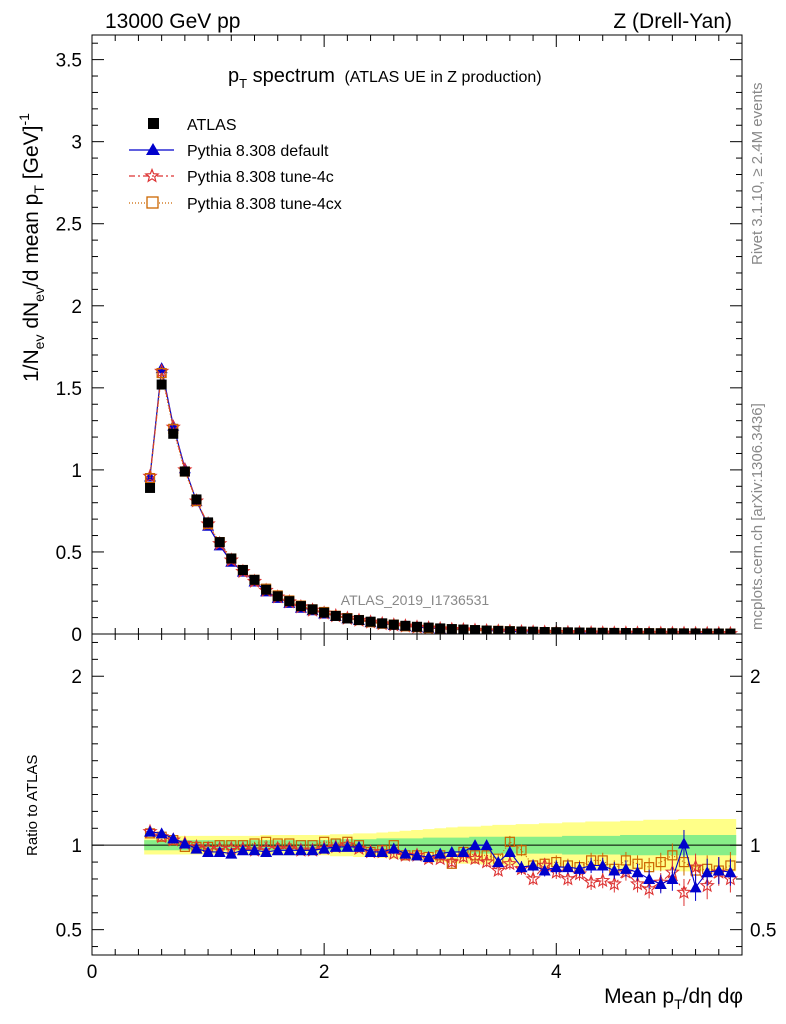  I want to click on y-tick-label: 0.5, so click(69, 553).